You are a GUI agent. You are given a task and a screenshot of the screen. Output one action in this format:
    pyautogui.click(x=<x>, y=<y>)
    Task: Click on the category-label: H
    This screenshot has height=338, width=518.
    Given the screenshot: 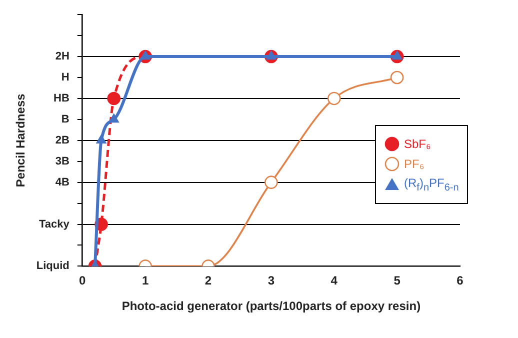 What is the action you would take?
    pyautogui.click(x=65, y=78)
    